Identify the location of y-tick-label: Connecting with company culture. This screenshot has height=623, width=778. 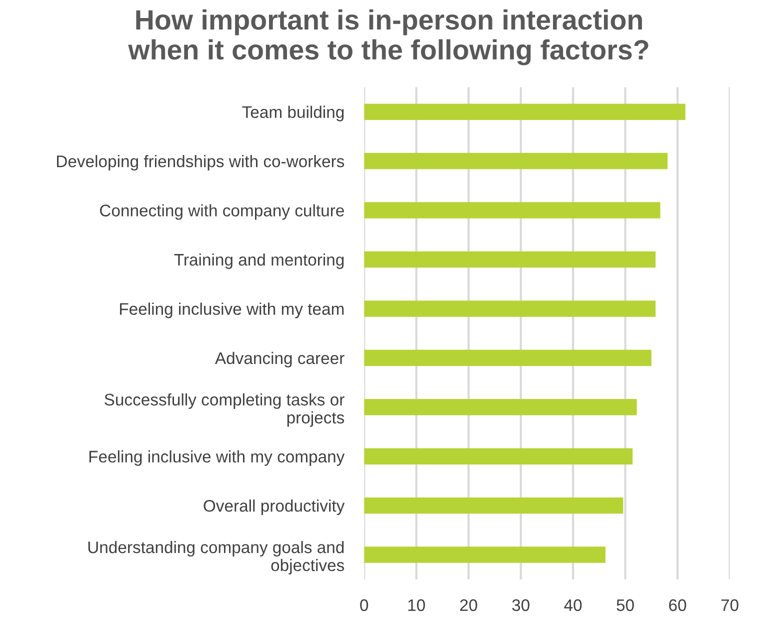
(222, 212).